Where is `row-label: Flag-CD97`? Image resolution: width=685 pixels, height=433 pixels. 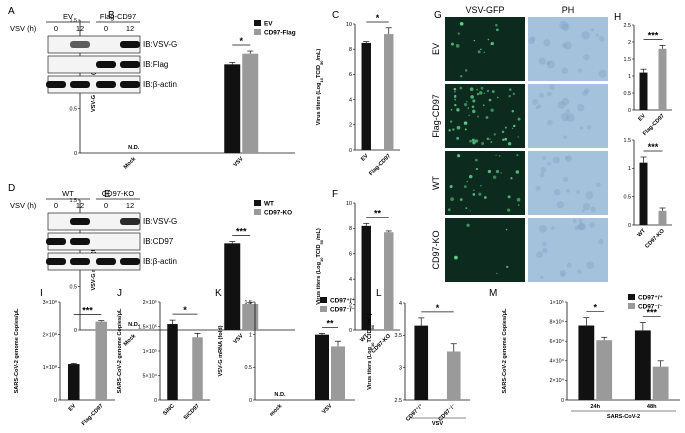 row-label: Flag-CD97 is located at coordinates (436, 116).